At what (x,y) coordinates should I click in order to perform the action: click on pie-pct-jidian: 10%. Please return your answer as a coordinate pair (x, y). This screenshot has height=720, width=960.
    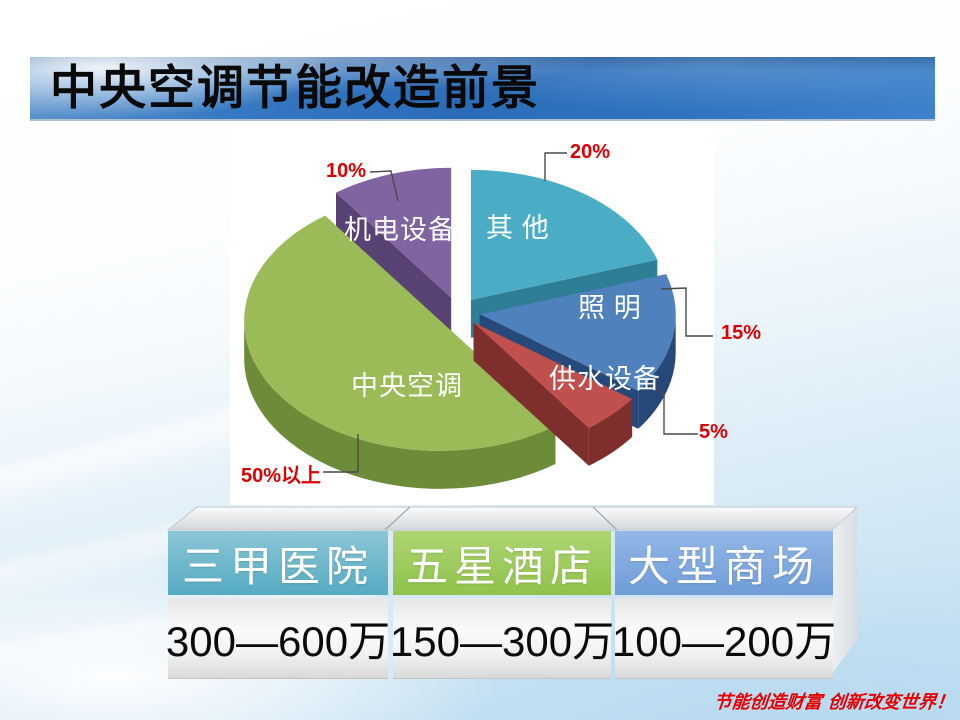
    Looking at the image, I should click on (346, 171).